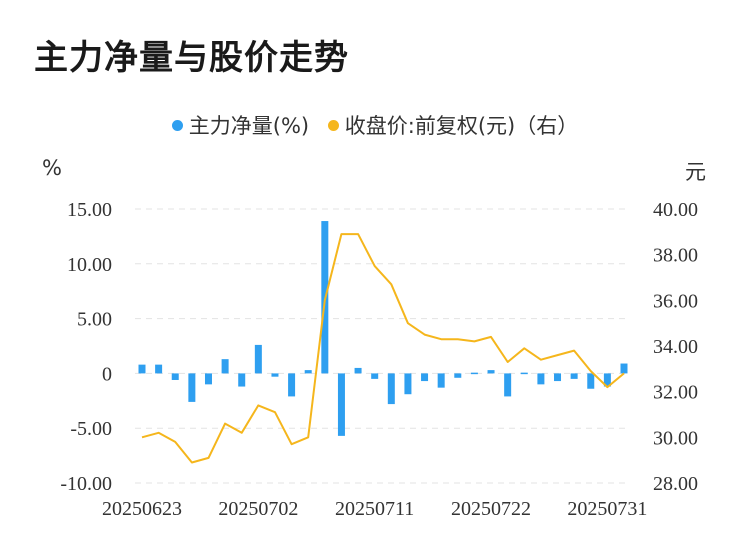 This screenshot has width=750, height=558. I want to click on x-tick-label: 20250711, so click(374, 509).